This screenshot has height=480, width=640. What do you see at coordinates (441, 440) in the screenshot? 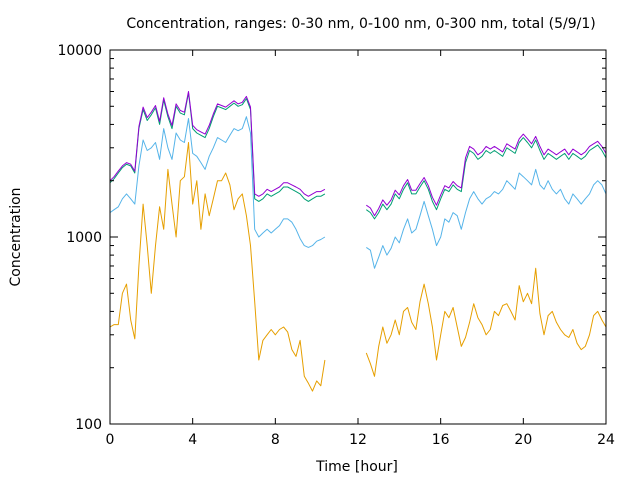
I see `x-tick-label: 16` at bounding box center [441, 440].